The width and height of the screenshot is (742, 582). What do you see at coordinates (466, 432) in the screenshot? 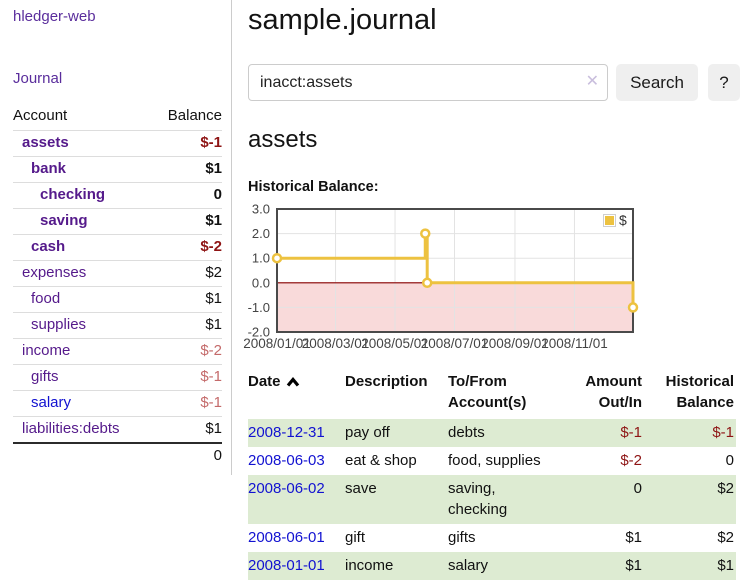
I see `accounts-cell: debts` at bounding box center [466, 432].